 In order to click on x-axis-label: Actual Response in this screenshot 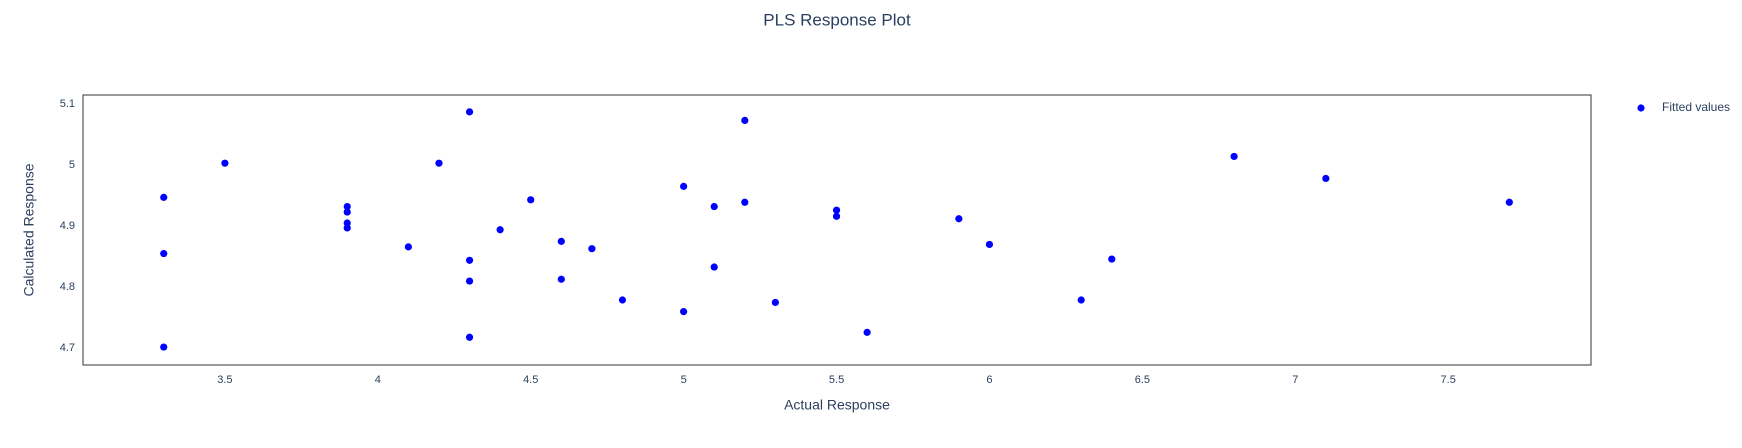, I will do `click(837, 405)`.